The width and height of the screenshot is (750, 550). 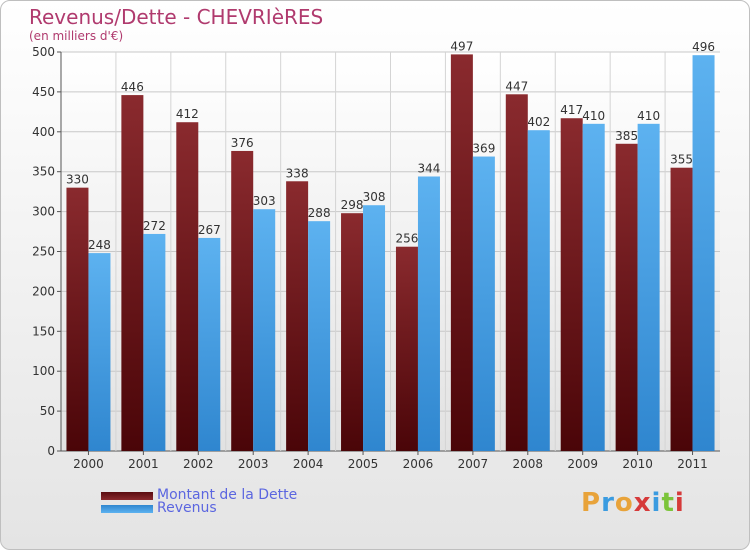 I want to click on data-label-revenus: 344, so click(x=429, y=168).